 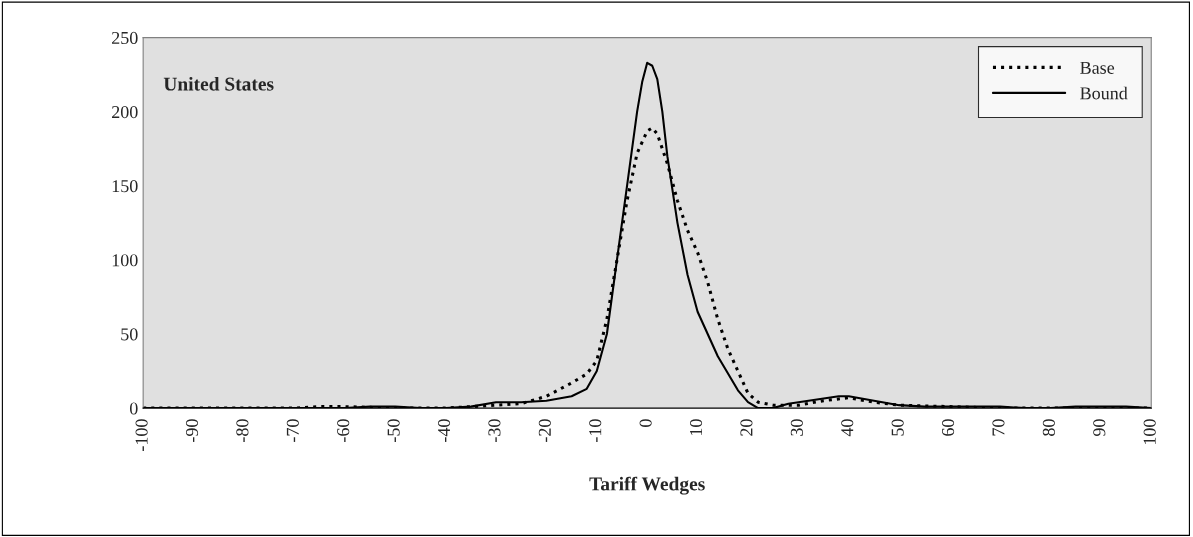 What do you see at coordinates (343, 430) in the screenshot?
I see `x-tick-label: -60` at bounding box center [343, 430].